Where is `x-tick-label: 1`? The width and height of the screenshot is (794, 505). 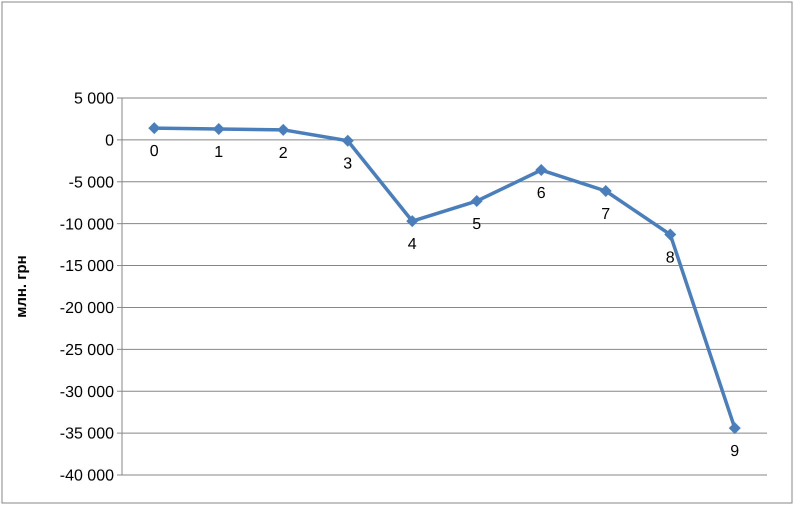 x-tick-label: 1 is located at coordinates (219, 152).